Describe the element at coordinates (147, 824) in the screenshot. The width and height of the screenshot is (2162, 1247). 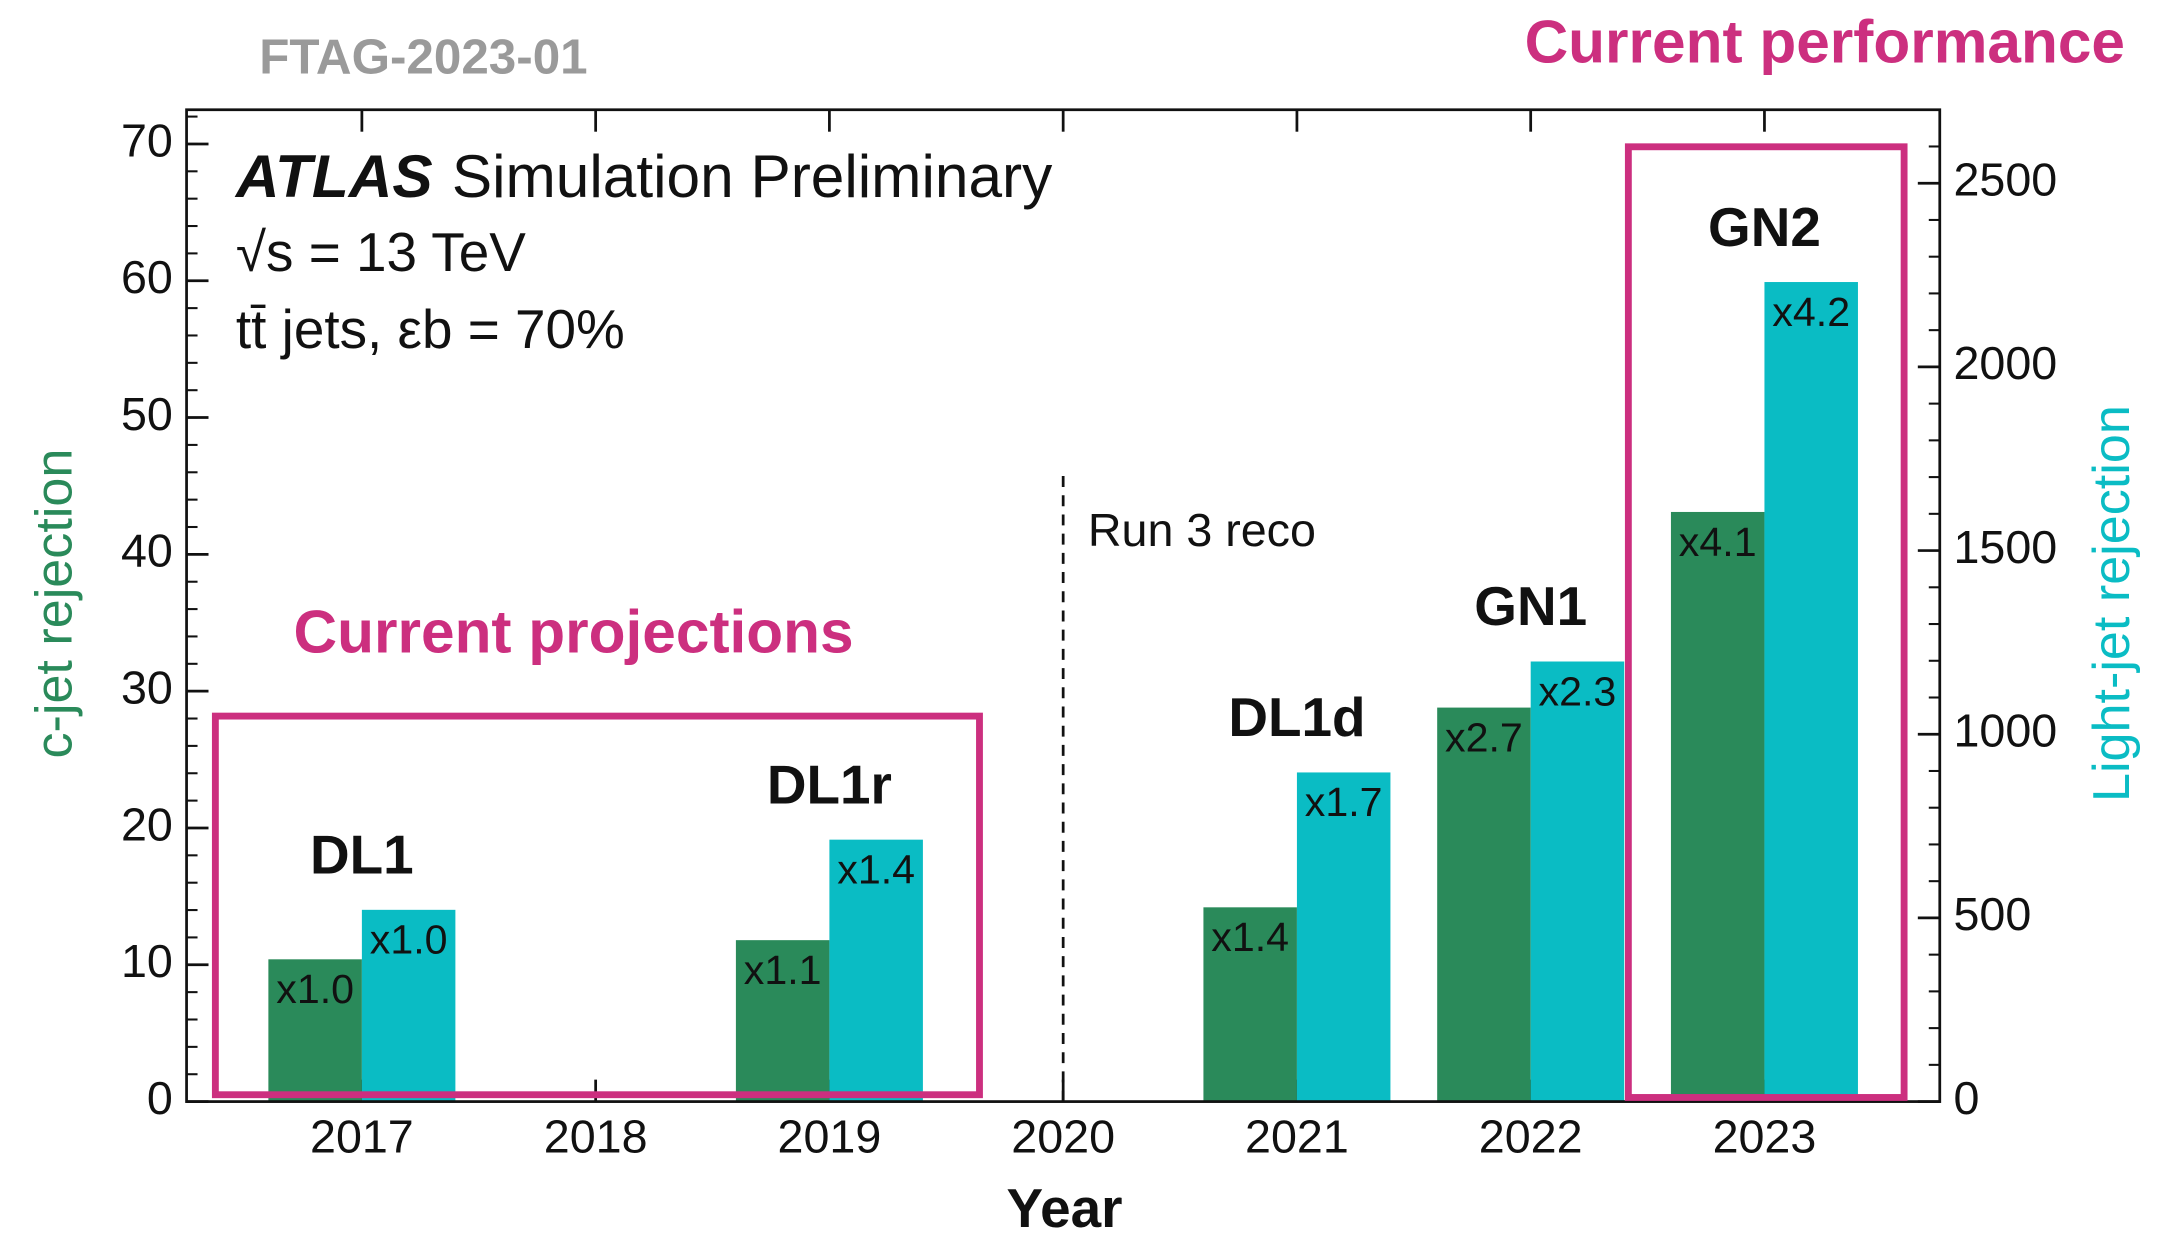
I see `y-tick-label: 20` at that location.